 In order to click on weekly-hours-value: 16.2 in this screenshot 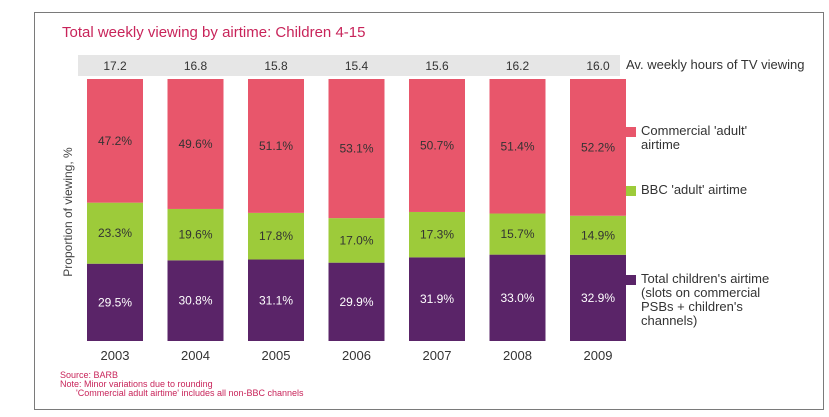, I will do `click(518, 66)`.